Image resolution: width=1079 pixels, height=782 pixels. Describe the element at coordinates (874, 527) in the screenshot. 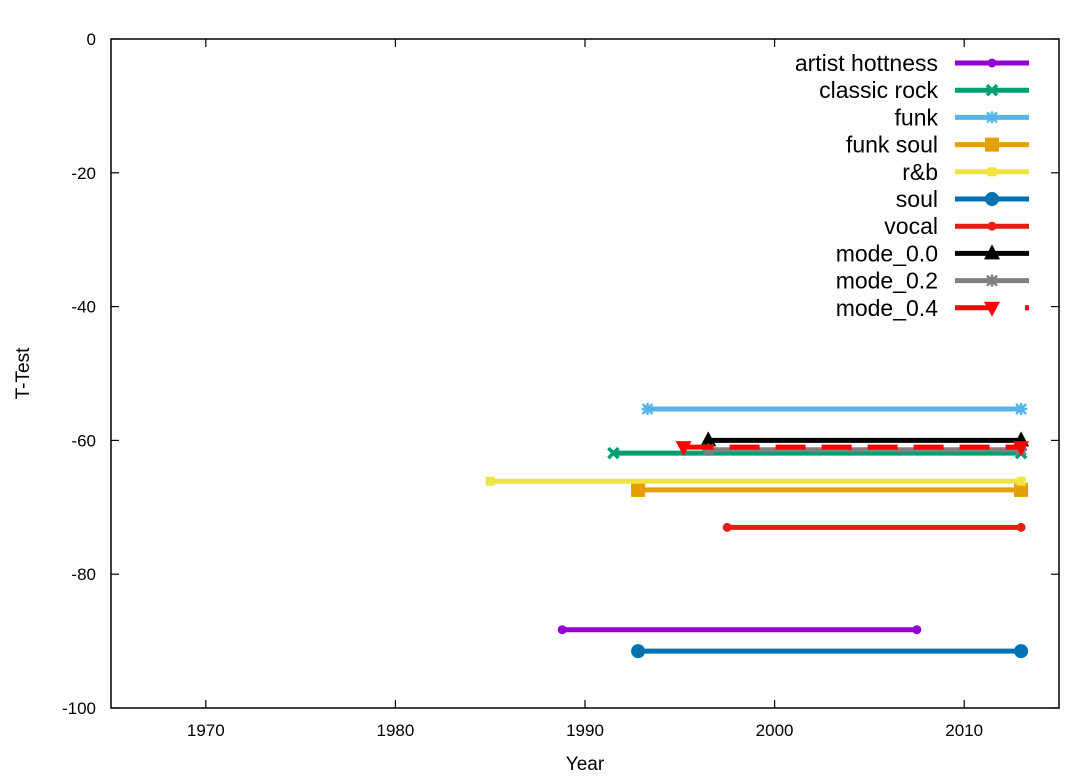

I see `series-vocal` at that location.